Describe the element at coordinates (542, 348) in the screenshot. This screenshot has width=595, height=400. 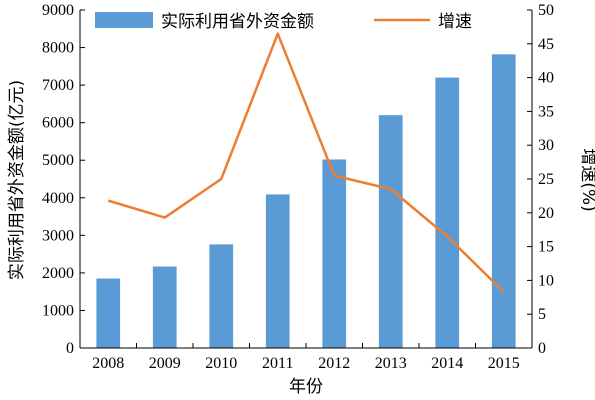
I see `y2-tick-label: 0` at that location.